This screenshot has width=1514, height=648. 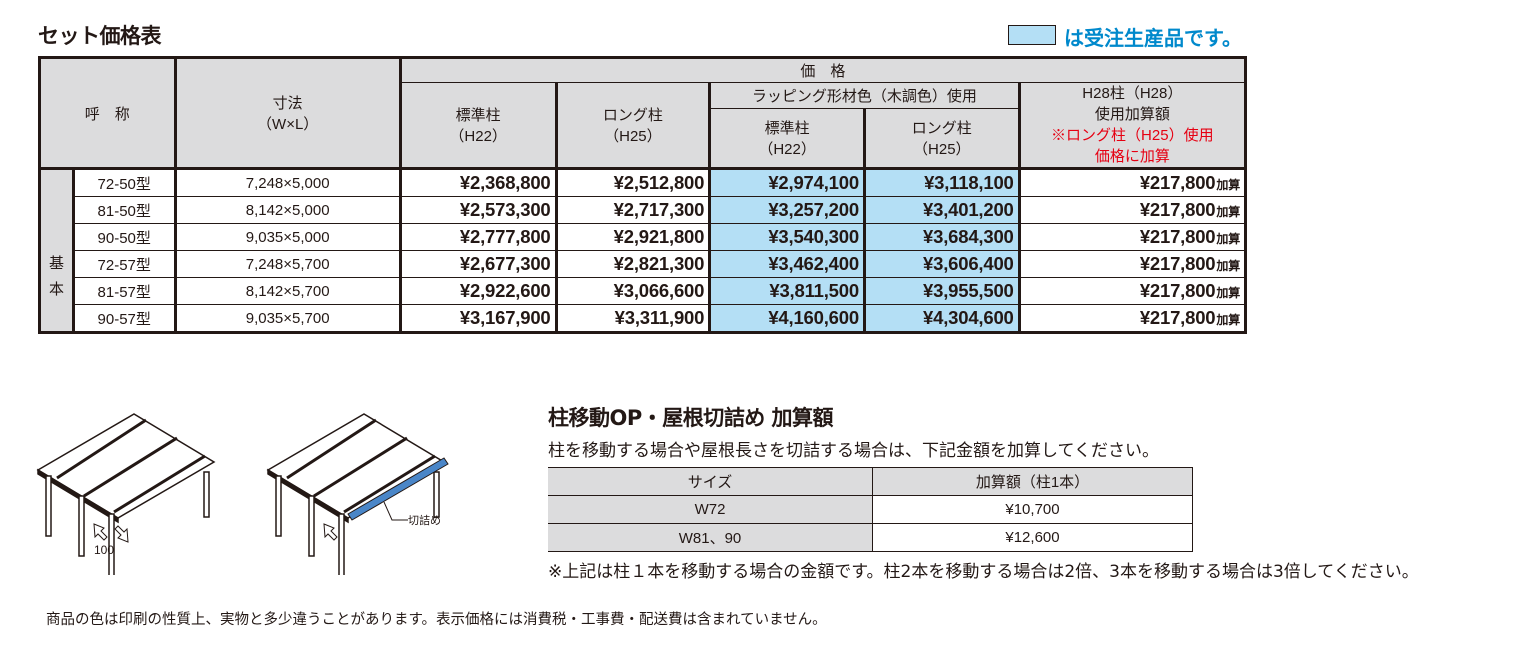 I want to click on roof-trim-illustration: 切詰め, so click(x=357, y=494).